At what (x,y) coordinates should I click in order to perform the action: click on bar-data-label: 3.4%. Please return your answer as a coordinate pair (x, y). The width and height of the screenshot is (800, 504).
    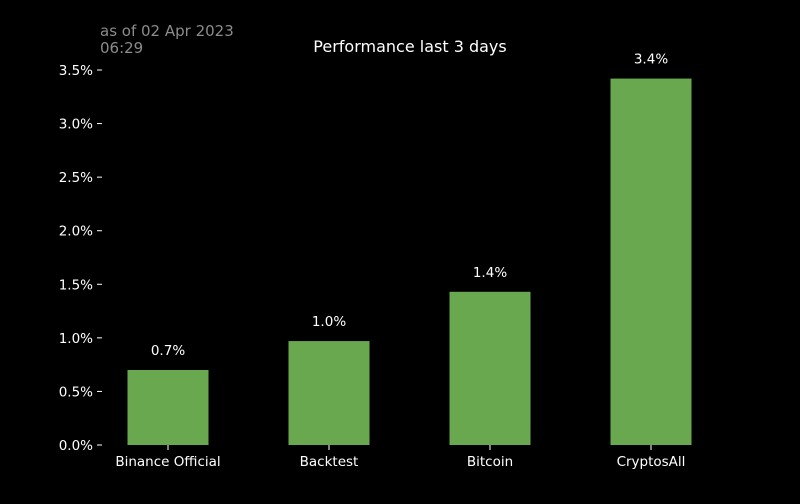
    Looking at the image, I should click on (651, 60).